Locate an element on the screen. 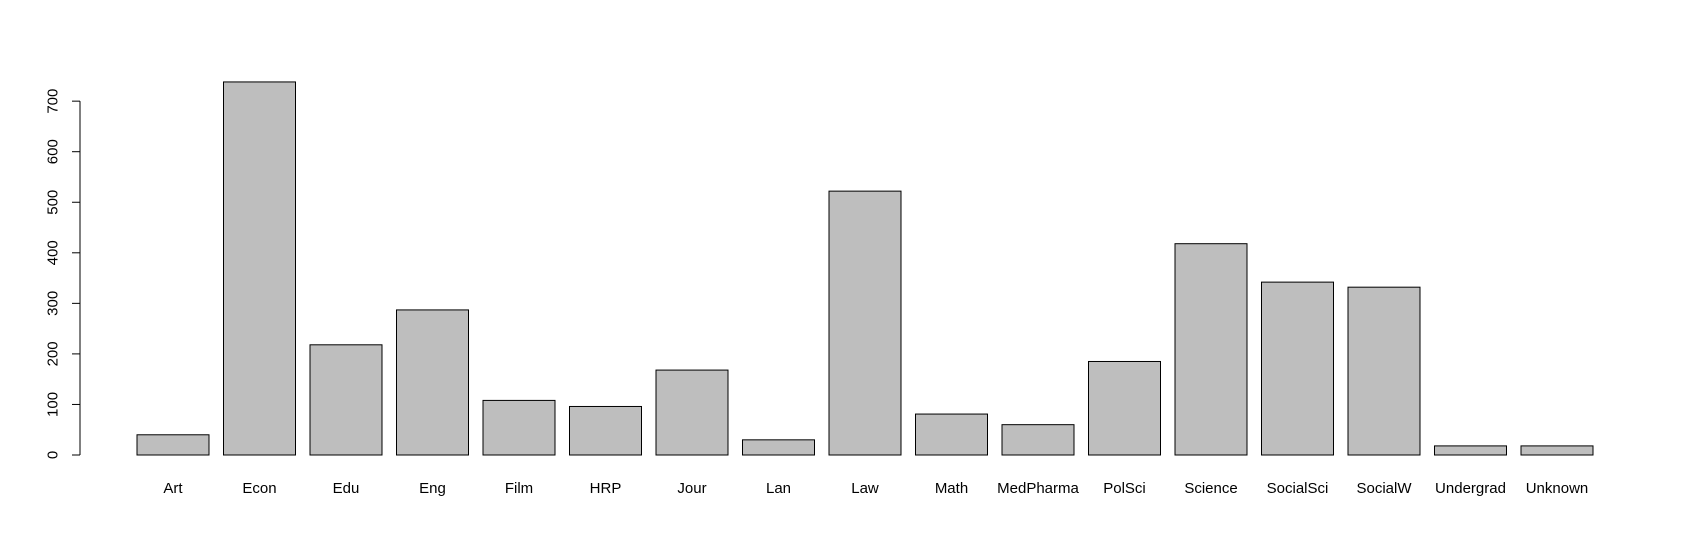  y-tick-label: 300 is located at coordinates (53, 303).